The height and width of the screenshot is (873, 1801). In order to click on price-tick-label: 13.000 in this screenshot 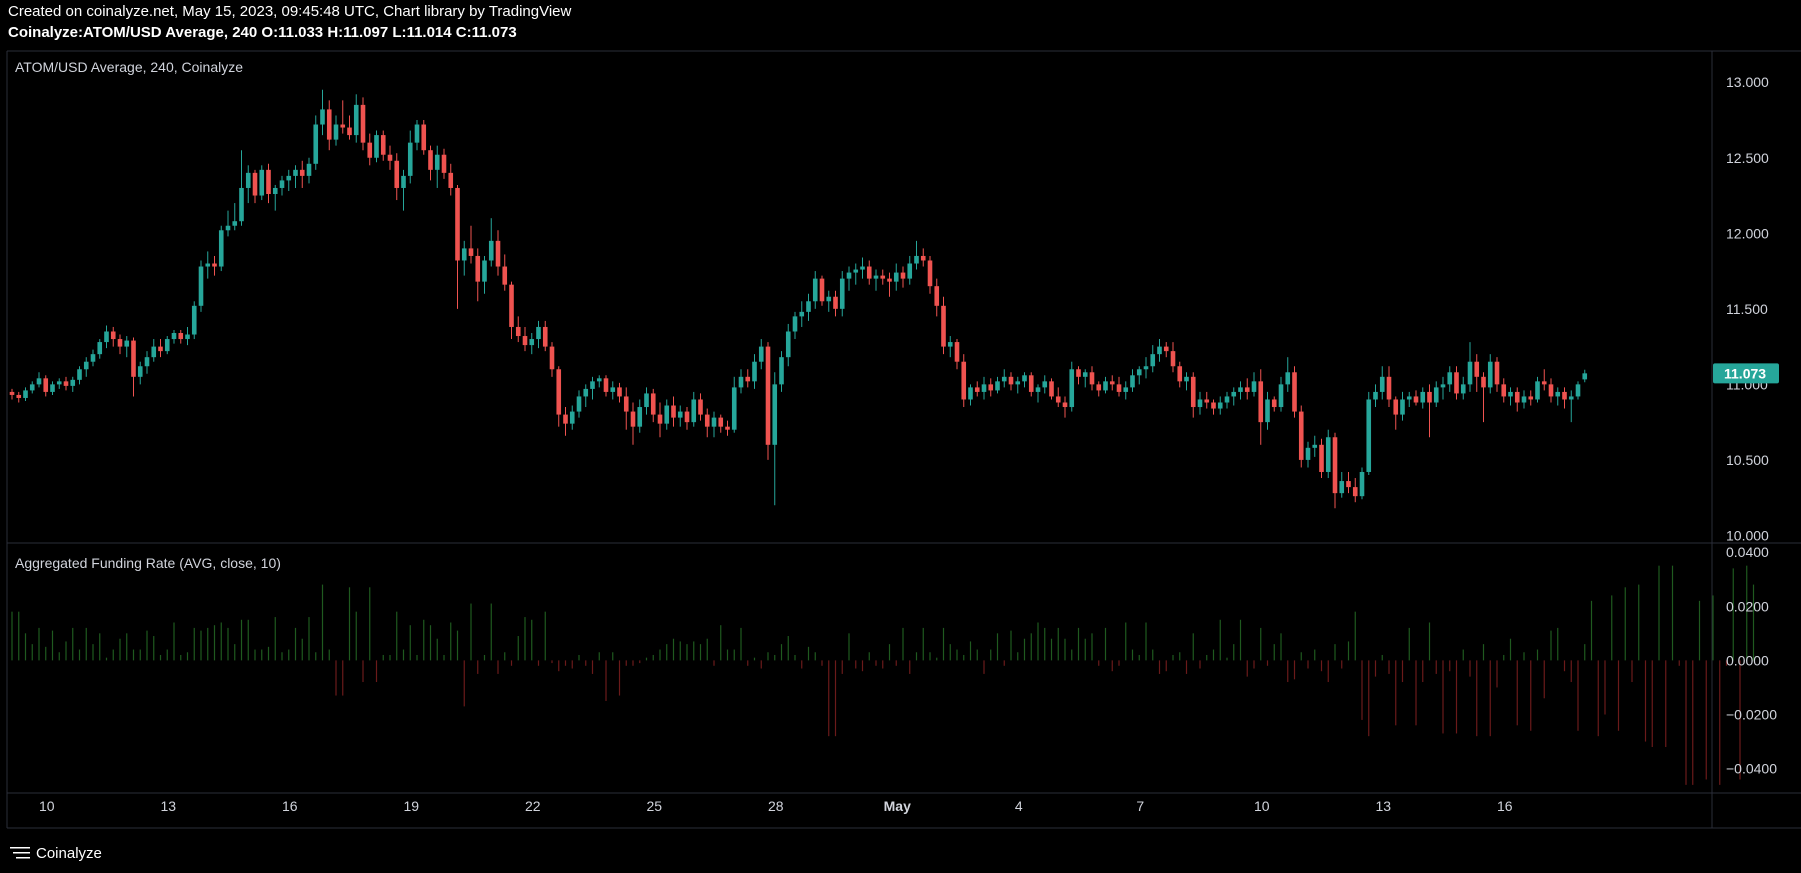, I will do `click(1747, 82)`.